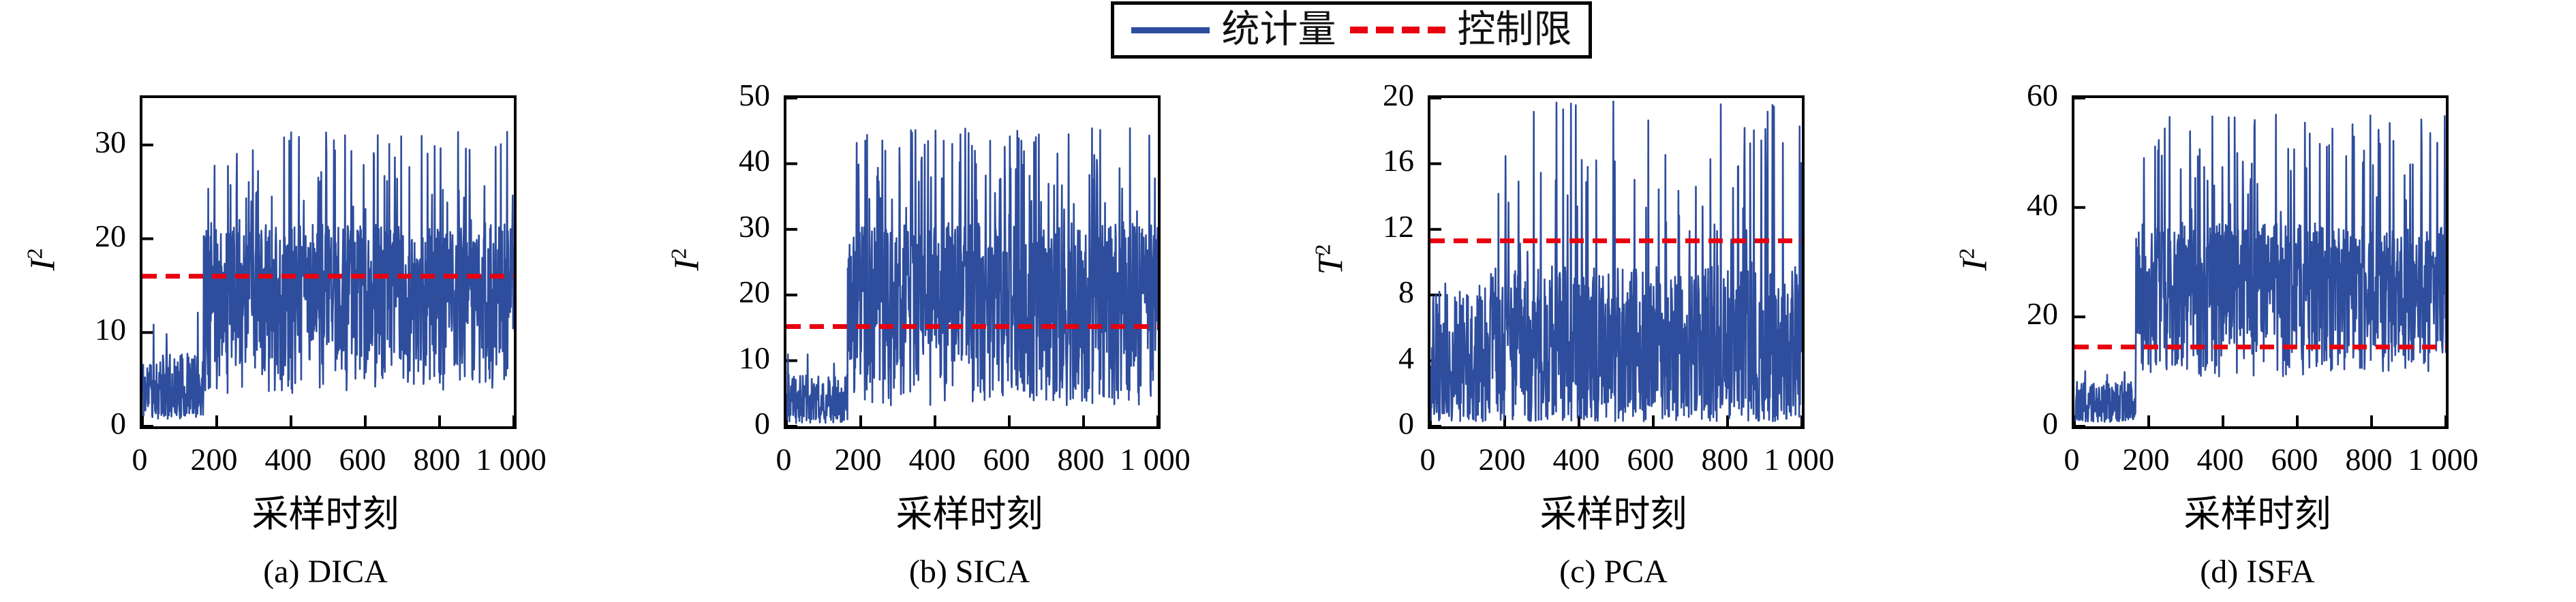 The height and width of the screenshot is (602, 2576). What do you see at coordinates (1278, 30) in the screenshot?
I see `legend-label-statistic: 统计量` at bounding box center [1278, 30].